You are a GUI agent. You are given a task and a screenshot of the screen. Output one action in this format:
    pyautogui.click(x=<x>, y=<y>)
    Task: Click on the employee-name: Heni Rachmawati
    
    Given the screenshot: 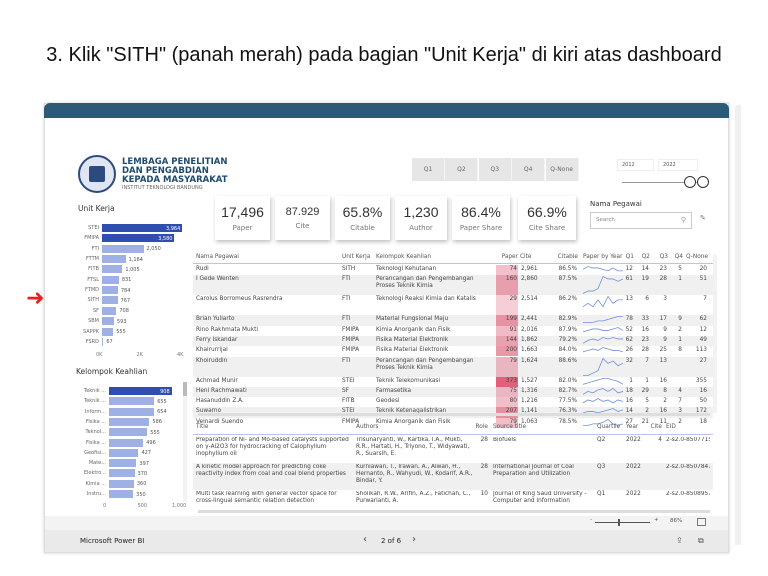 What is the action you would take?
    pyautogui.click(x=221, y=390)
    